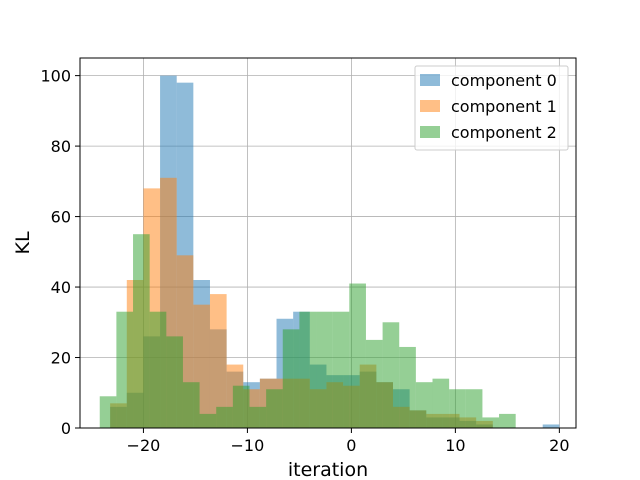 The image size is (640, 480). I want to click on x-axis-ticks: −20 −10 0 10 20, so click(348, 441).